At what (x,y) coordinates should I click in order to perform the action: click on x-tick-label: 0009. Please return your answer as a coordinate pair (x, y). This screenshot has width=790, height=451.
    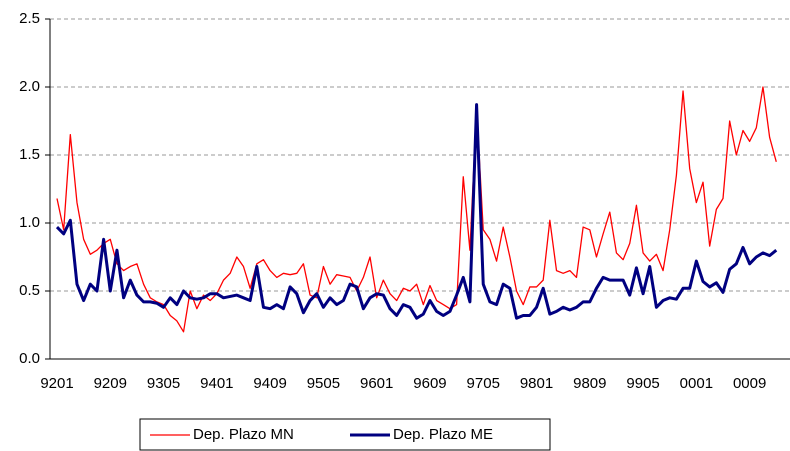
    Looking at the image, I should click on (749, 383).